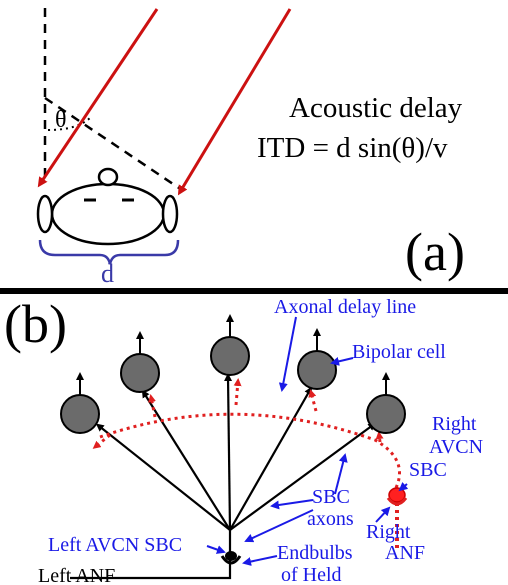  Describe the element at coordinates (428, 470) in the screenshot. I see `label-right-sbc: SBC` at that location.